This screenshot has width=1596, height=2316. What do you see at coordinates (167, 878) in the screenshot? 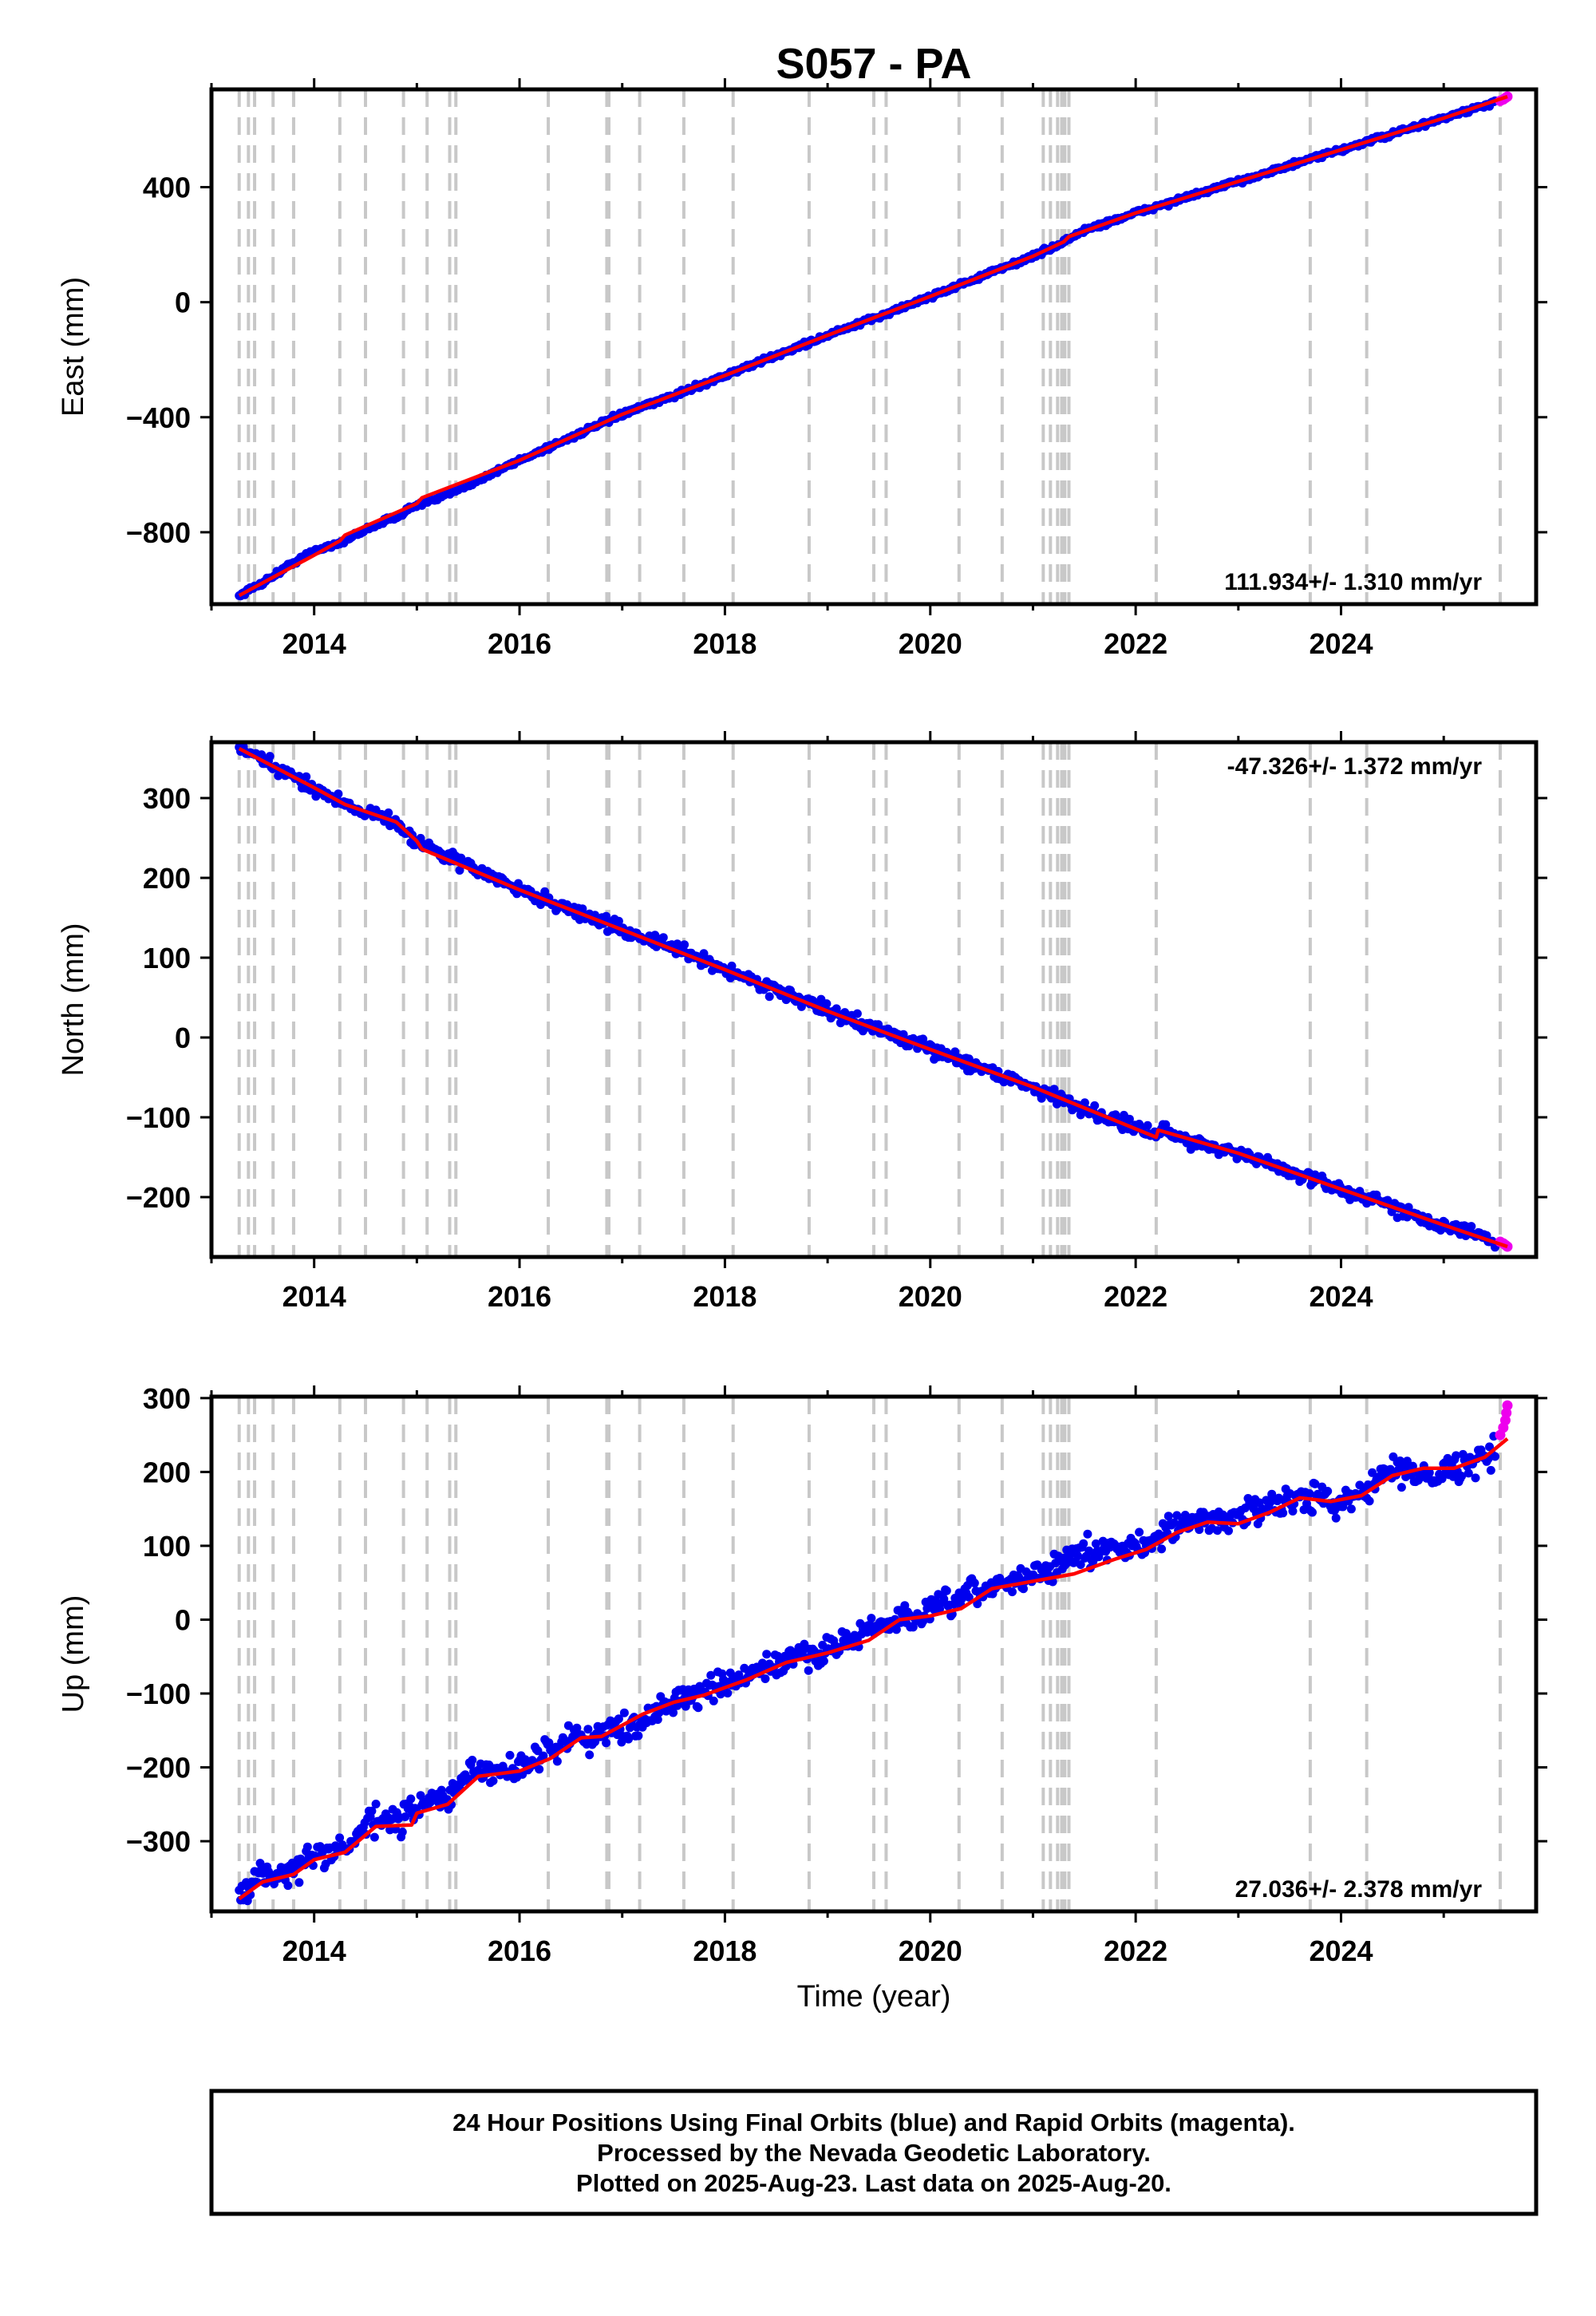
I see `y-tick-label: 200` at bounding box center [167, 878].